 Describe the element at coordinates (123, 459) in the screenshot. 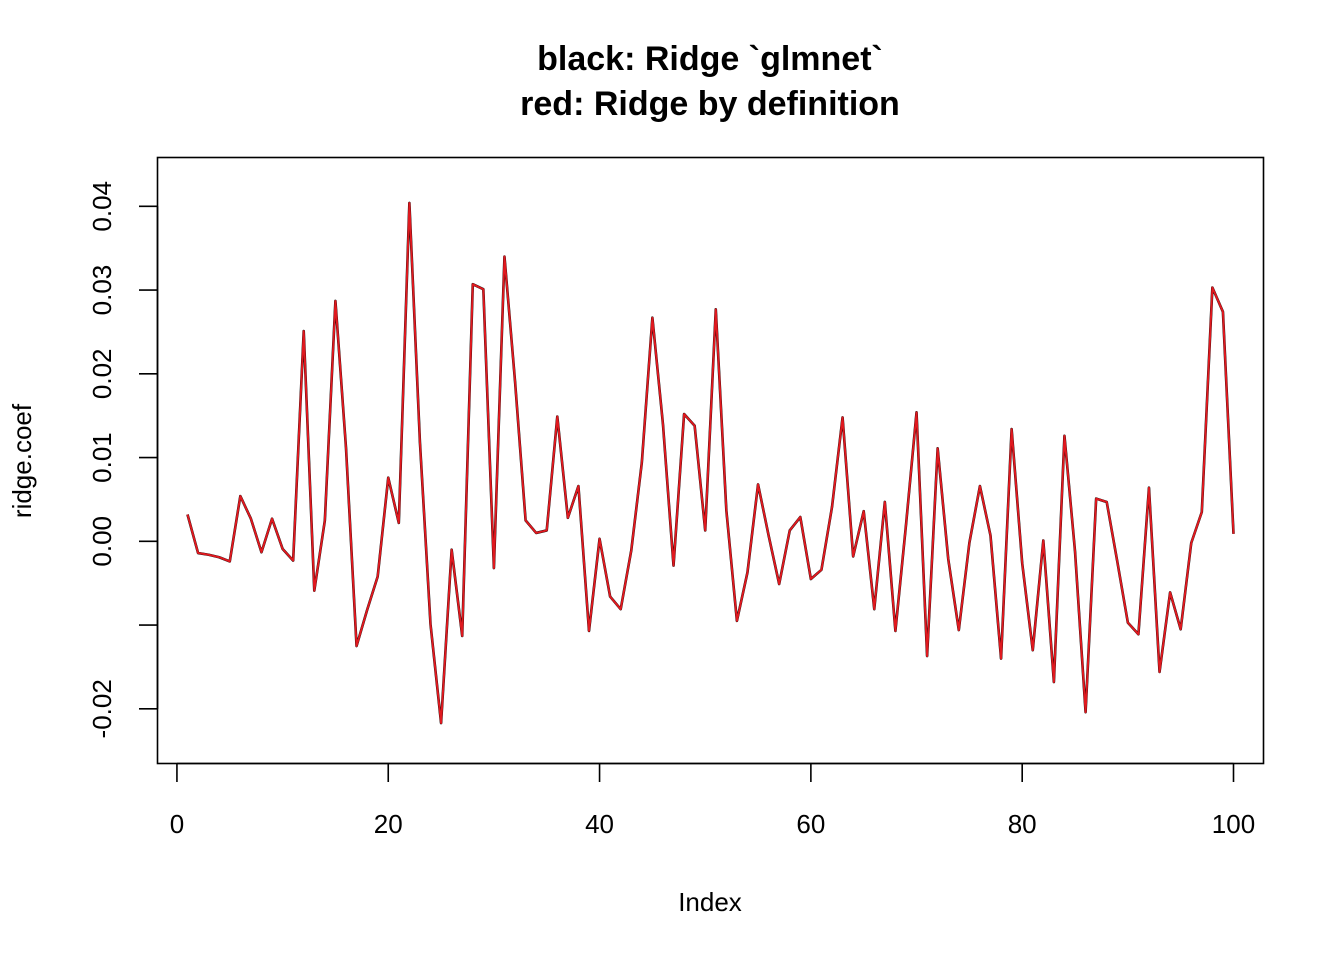

I see `y-axis: -0.02 0.00 0.01 0.02 0.03 0.04` at that location.